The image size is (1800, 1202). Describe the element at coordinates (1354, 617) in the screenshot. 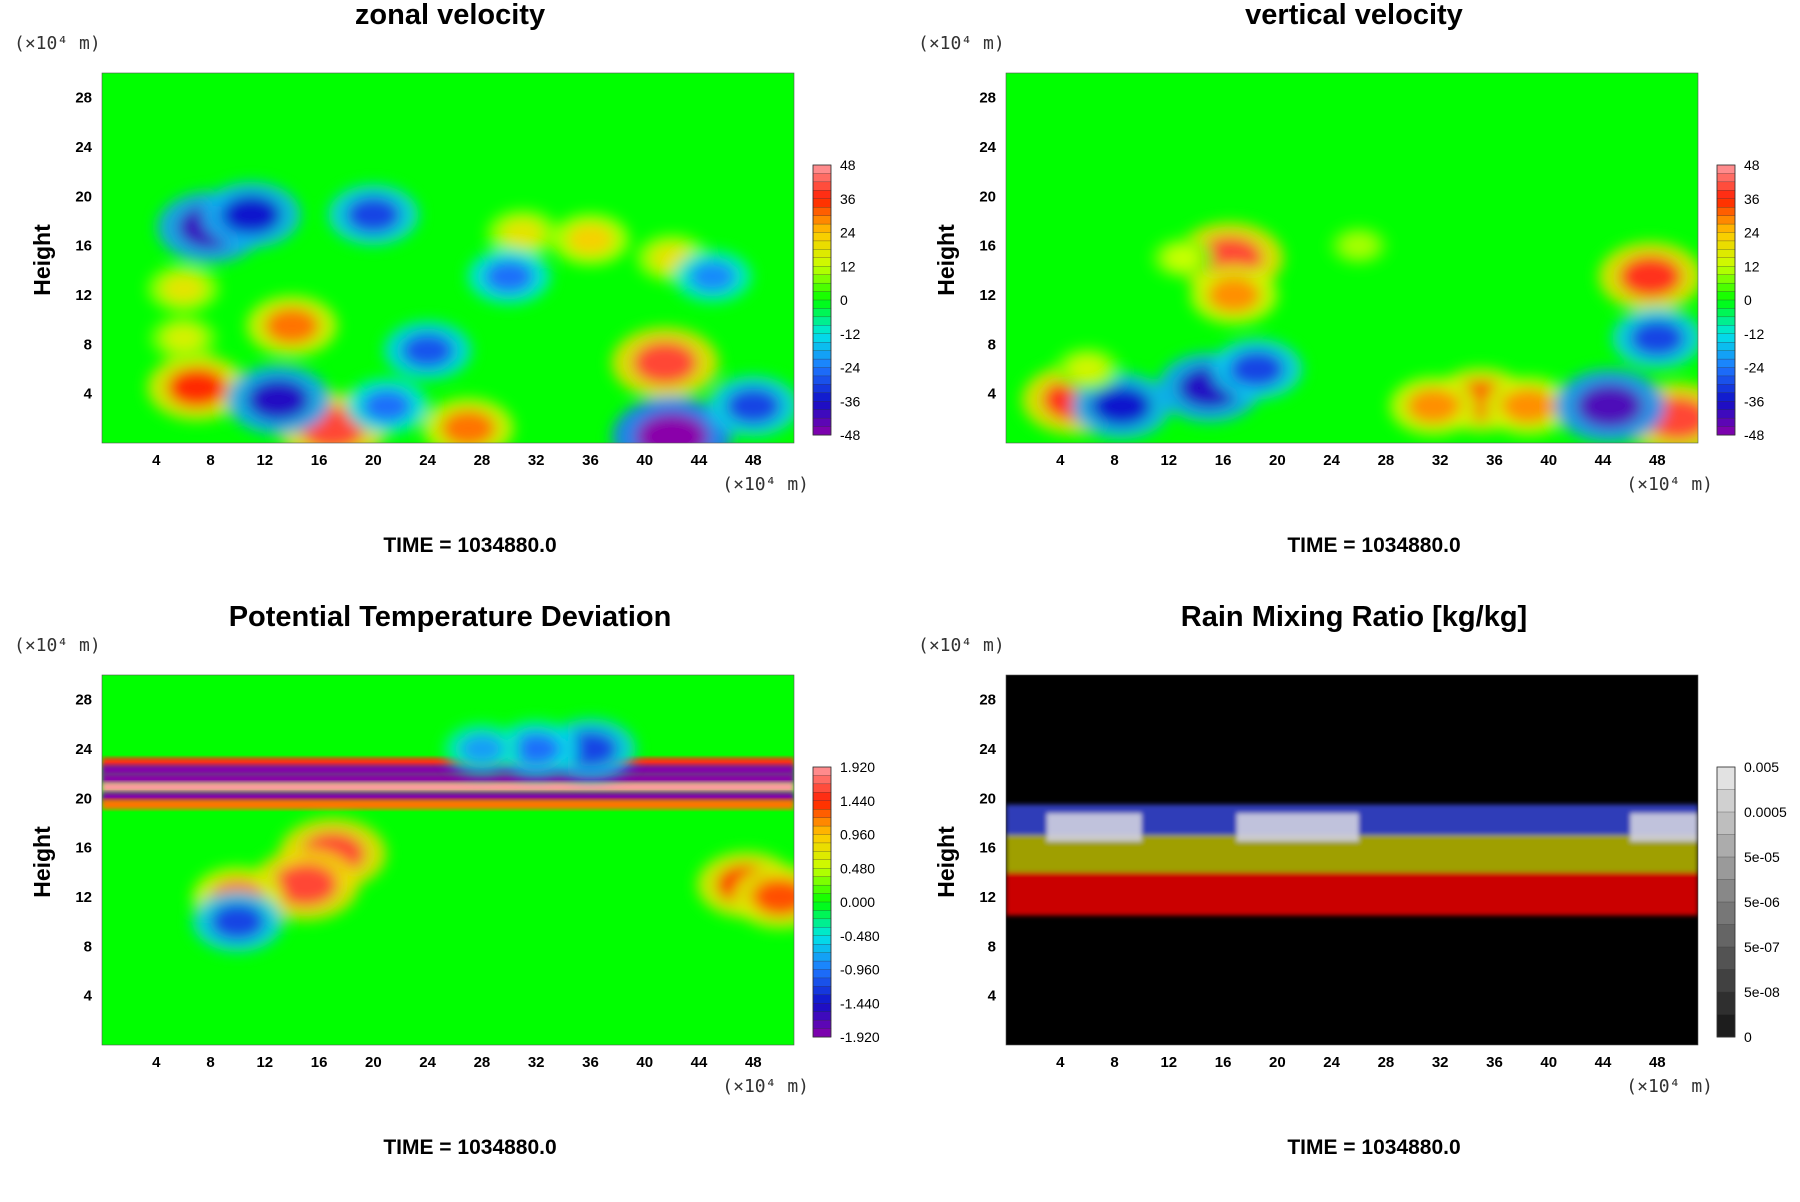

I see `chart-title: Rain Mixing Ratio [kg/kg]` at that location.